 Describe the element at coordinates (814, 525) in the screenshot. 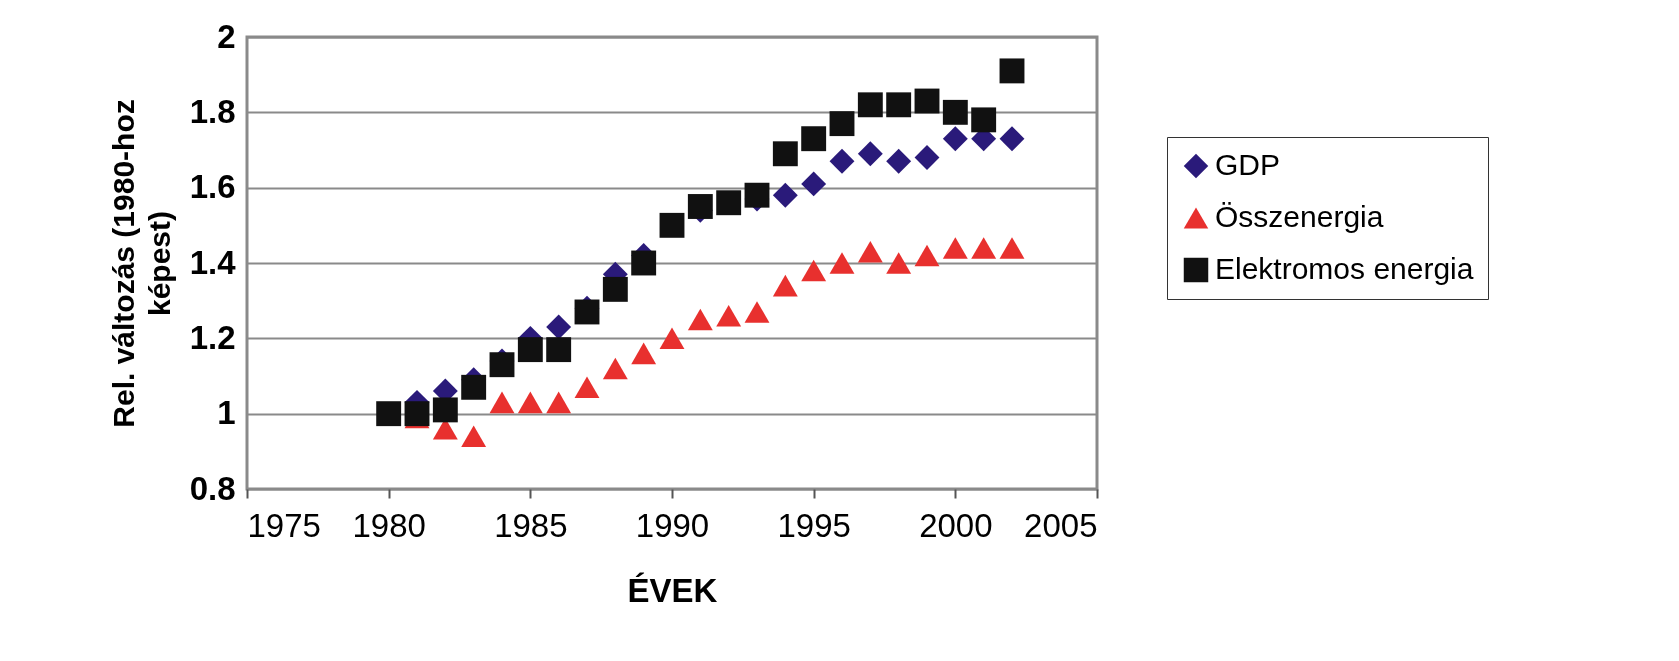

I see `x-tick-label: 1995` at that location.